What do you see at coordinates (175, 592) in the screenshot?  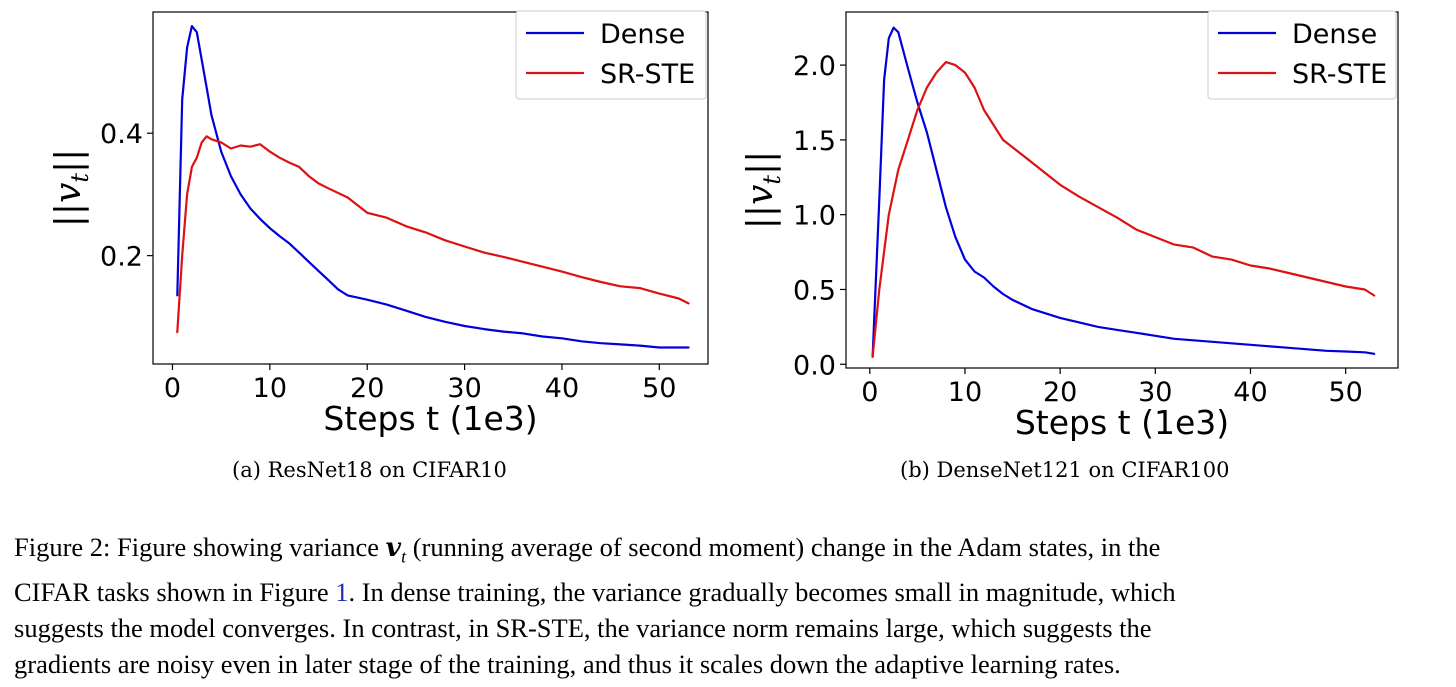 I see `caption-text: CIFAR tasks shown in Figure` at bounding box center [175, 592].